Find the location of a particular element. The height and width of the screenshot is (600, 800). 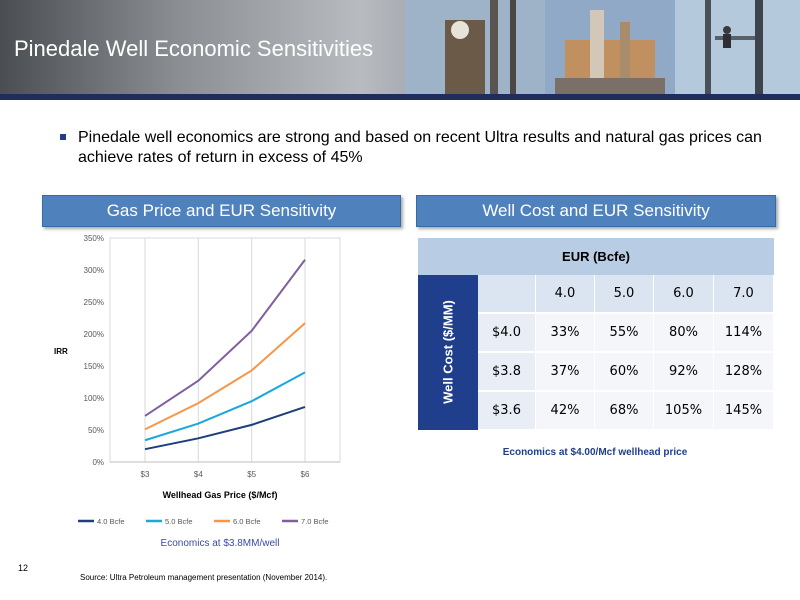

y-tick-label: 350% is located at coordinates (94, 238).